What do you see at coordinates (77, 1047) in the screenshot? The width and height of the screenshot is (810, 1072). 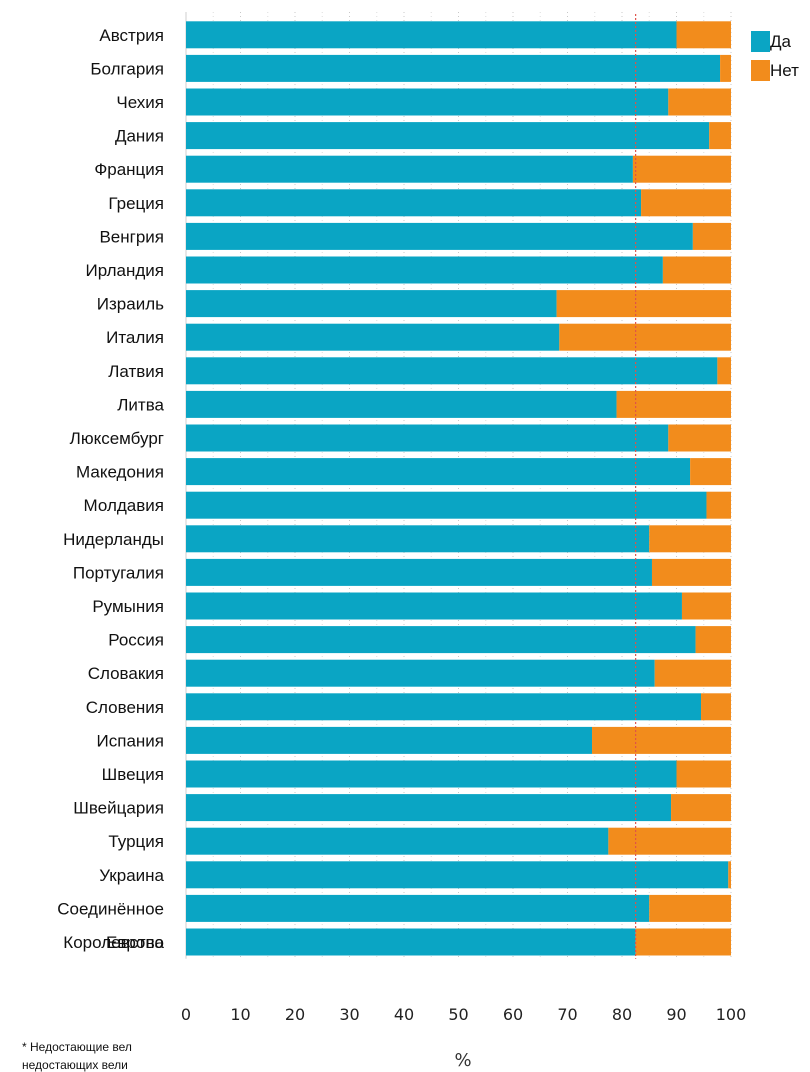 I see `footnote-line-1: * Недостающие вел` at bounding box center [77, 1047].